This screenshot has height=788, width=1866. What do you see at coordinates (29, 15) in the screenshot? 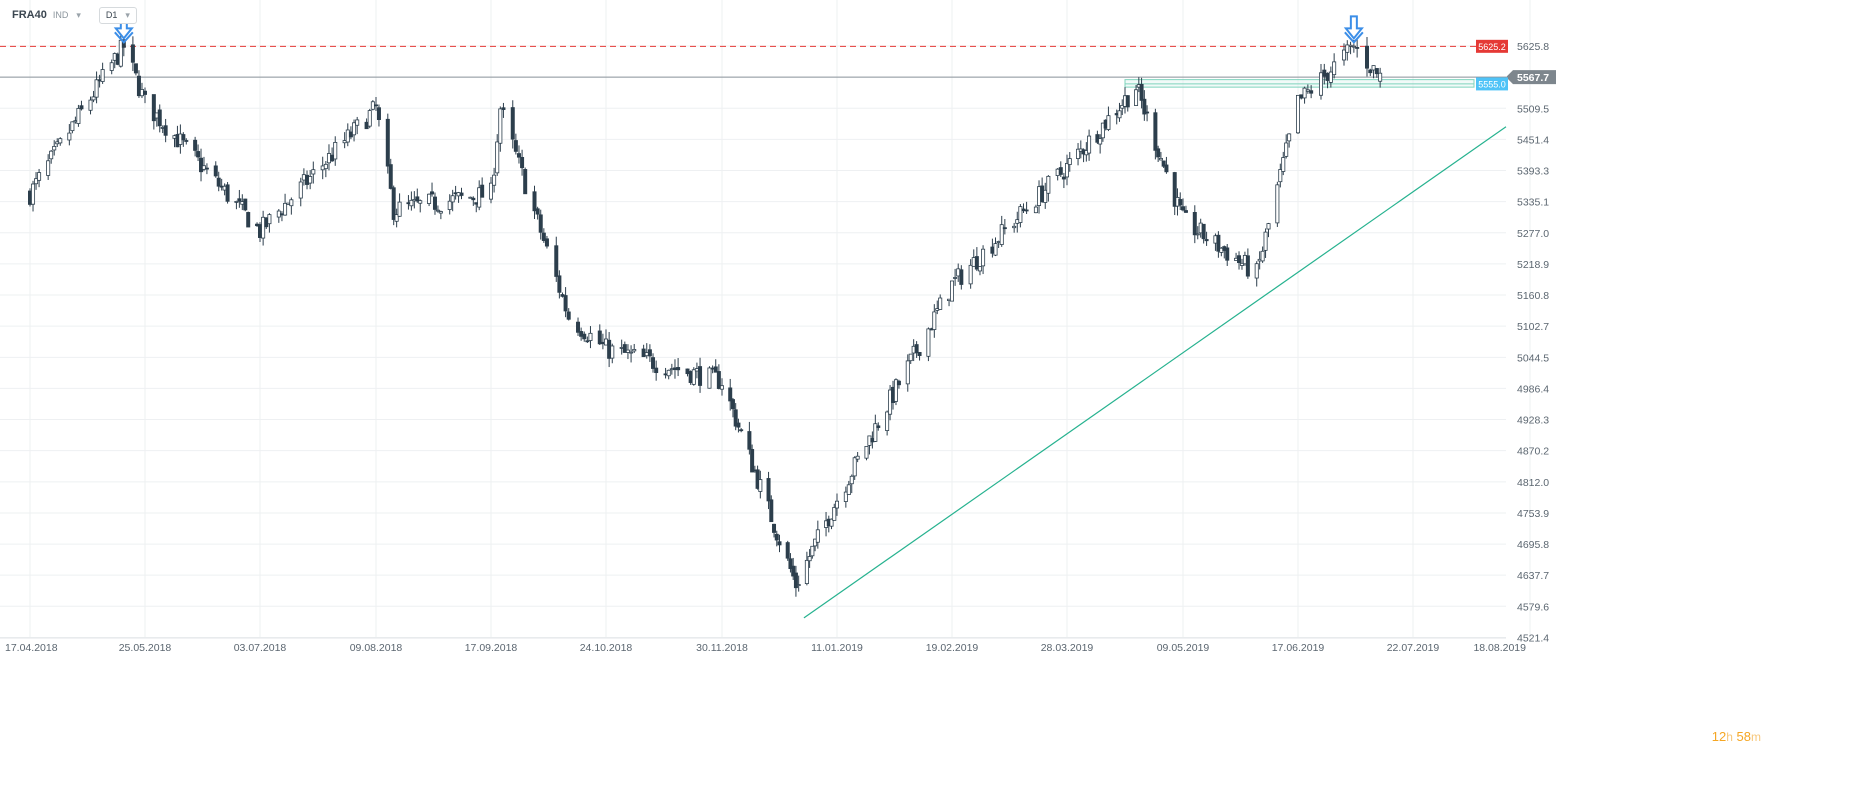
I see `symbol-name: FRA40` at bounding box center [29, 15].